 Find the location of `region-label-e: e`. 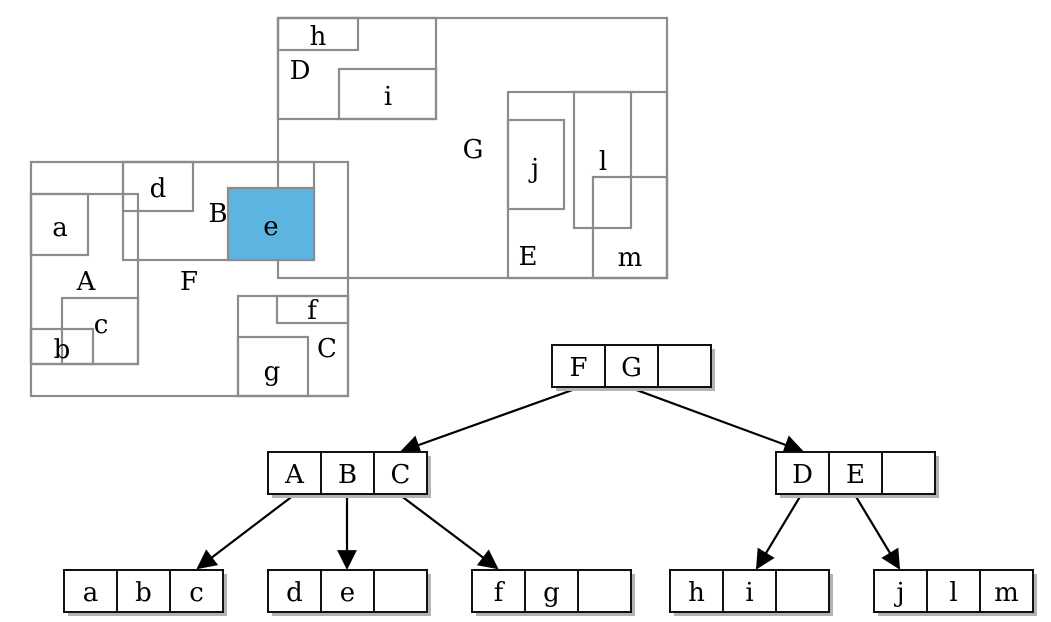

region-label-e: e is located at coordinates (270, 227).